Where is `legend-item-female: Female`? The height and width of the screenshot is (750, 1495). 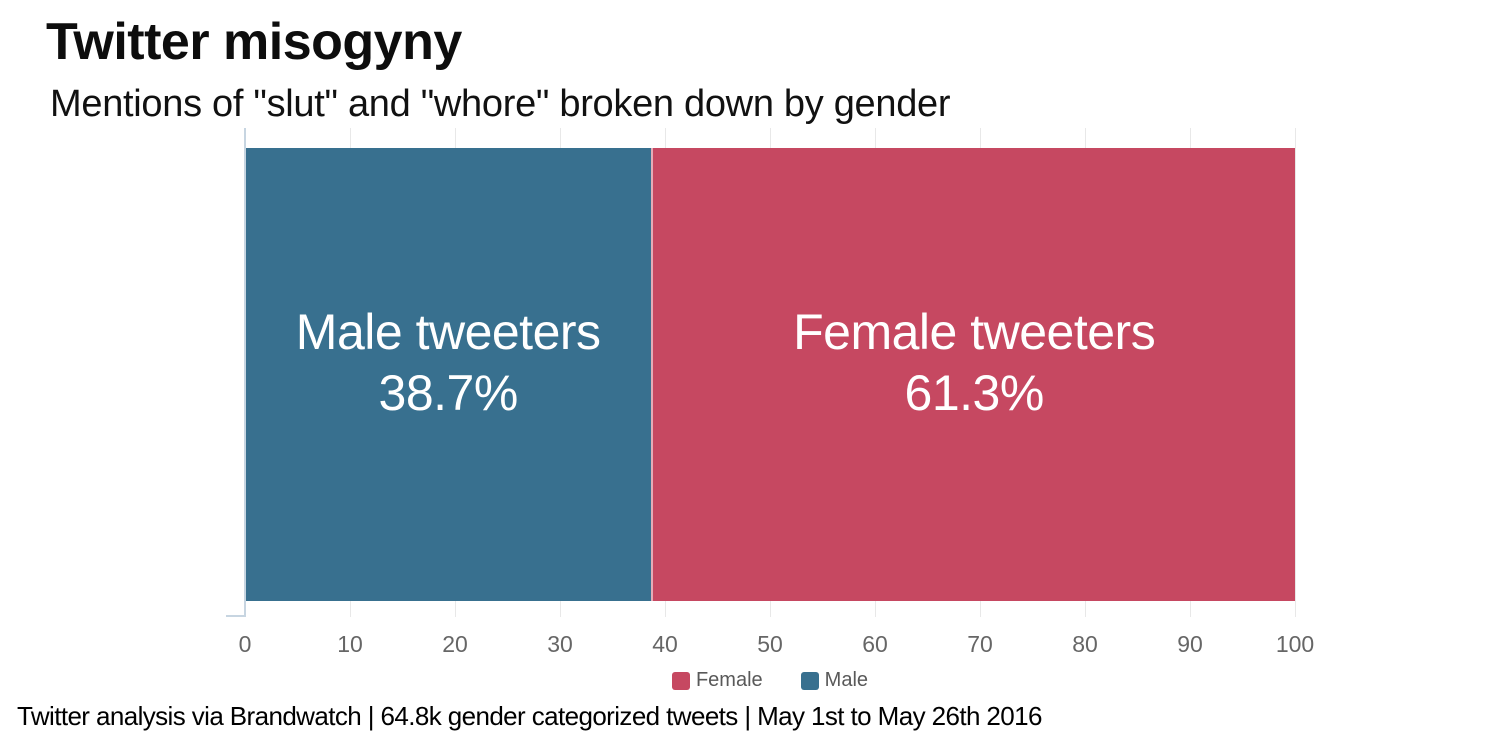 legend-item-female: Female is located at coordinates (717, 680).